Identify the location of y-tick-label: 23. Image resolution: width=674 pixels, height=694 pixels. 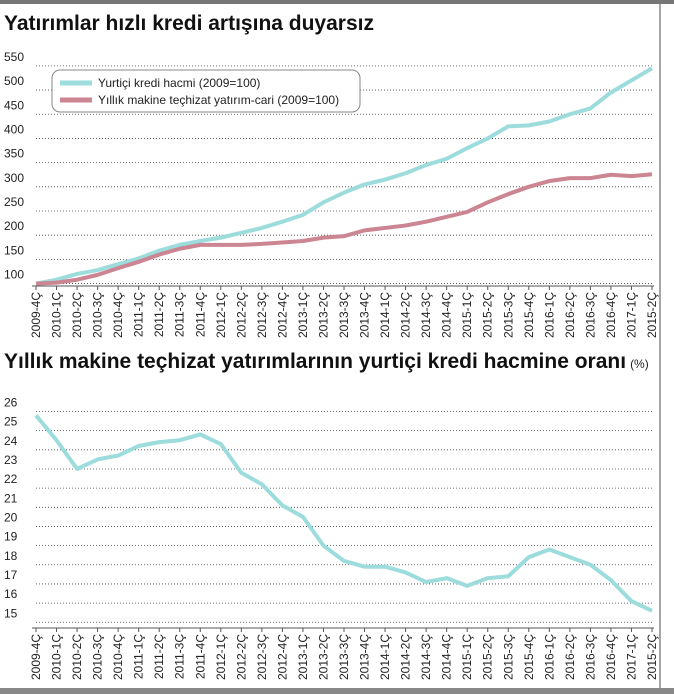
(11, 460).